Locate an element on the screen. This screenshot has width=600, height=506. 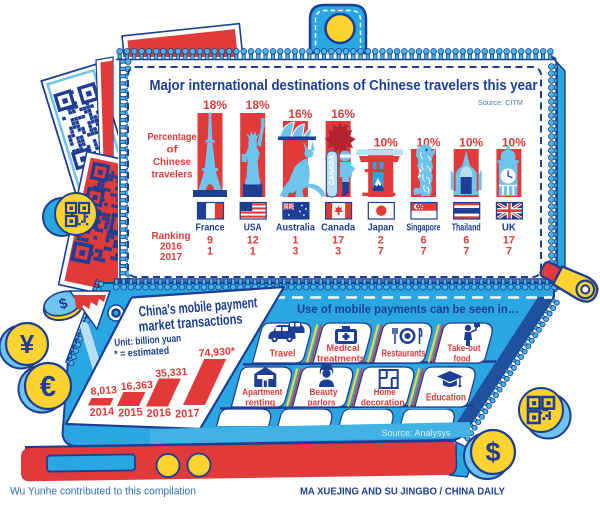
svg-text: 16,363 is located at coordinates (136, 386).